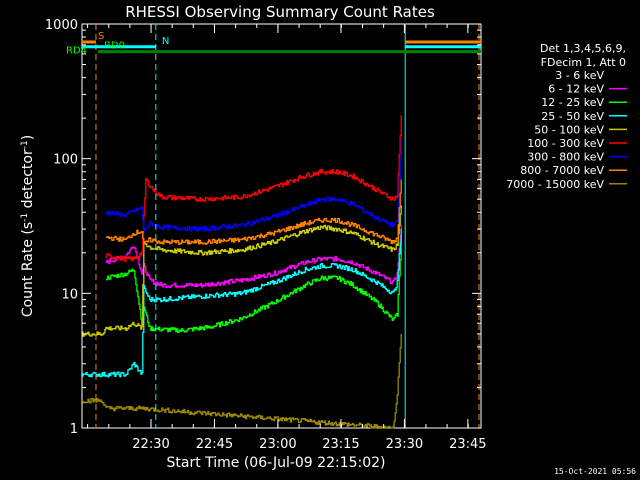 The height and width of the screenshot is (480, 640). I want to click on legend-label-3-6-kev: 3 - 6 keV, so click(579, 75).